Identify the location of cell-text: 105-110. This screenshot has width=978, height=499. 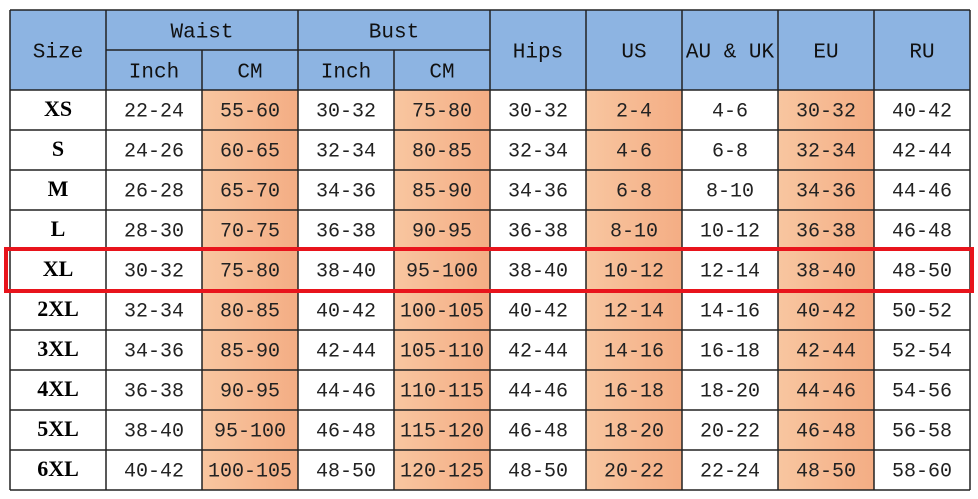
(442, 351).